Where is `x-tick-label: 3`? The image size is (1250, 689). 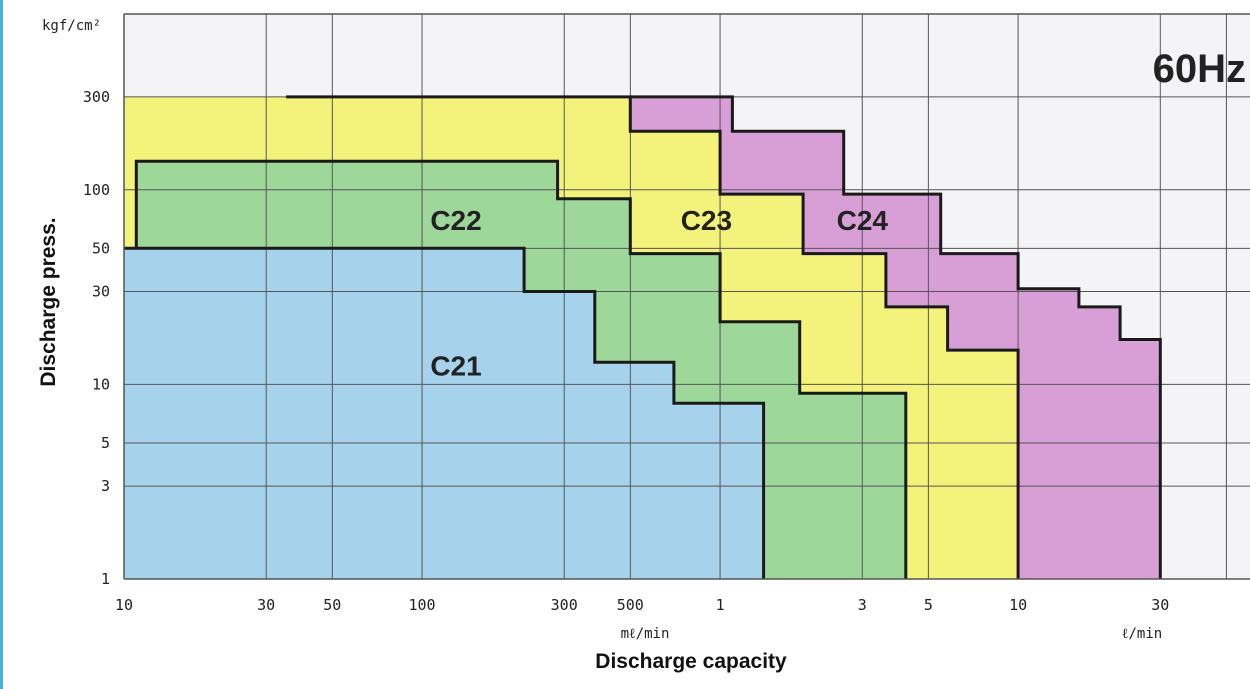 x-tick-label: 3 is located at coordinates (862, 605).